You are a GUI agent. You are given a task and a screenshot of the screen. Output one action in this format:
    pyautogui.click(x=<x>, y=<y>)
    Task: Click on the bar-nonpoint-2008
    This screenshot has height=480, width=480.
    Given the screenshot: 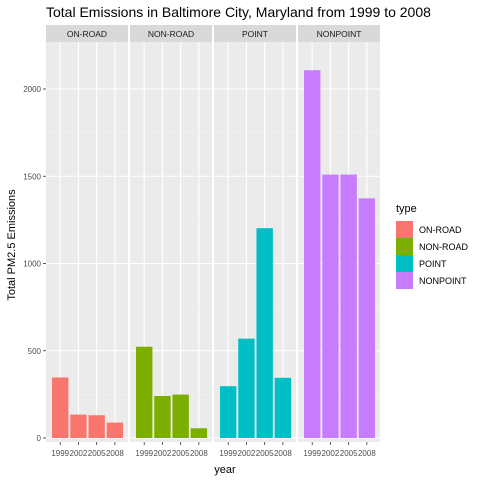 What is the action you would take?
    pyautogui.click(x=367, y=318)
    